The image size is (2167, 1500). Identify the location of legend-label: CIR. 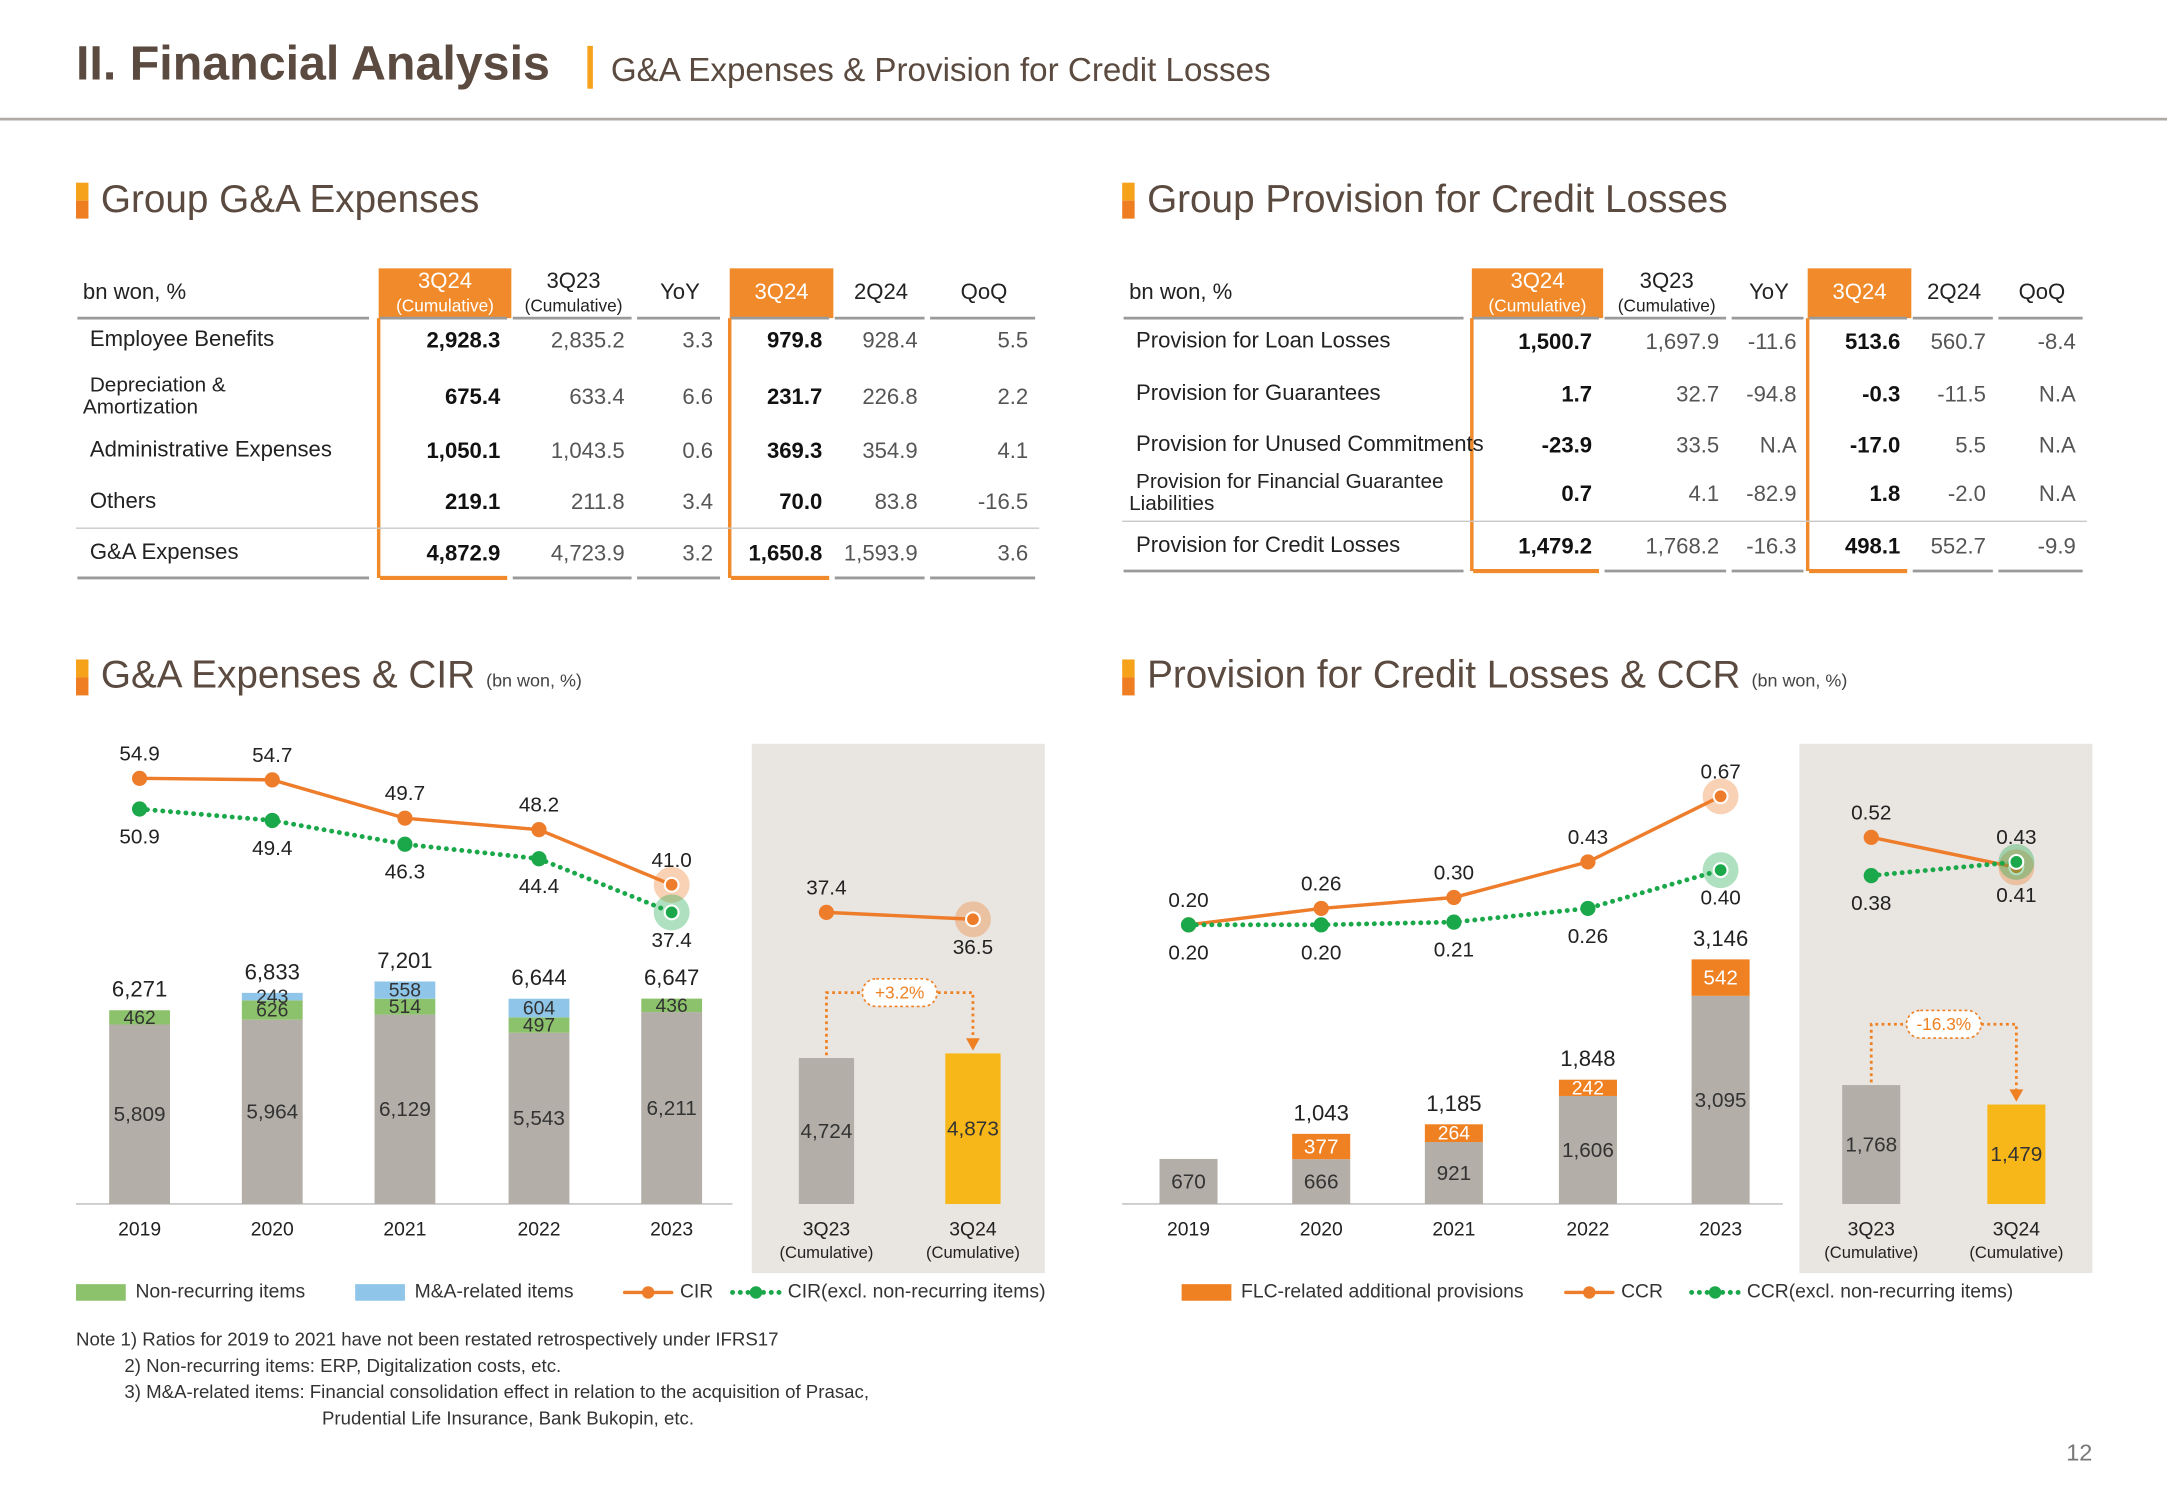
(696, 1292).